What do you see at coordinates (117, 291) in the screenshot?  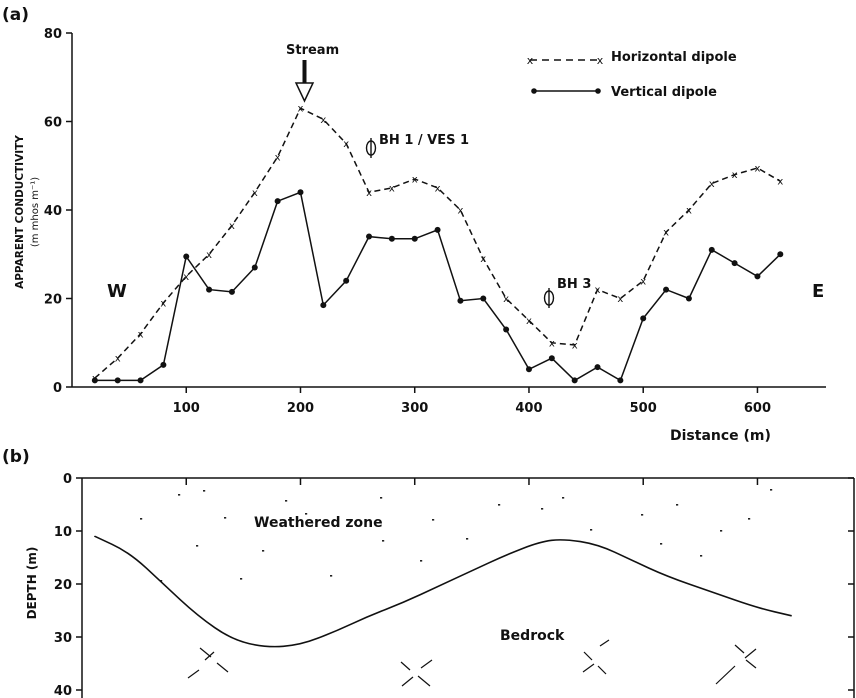 I see `west-label: W` at bounding box center [117, 291].